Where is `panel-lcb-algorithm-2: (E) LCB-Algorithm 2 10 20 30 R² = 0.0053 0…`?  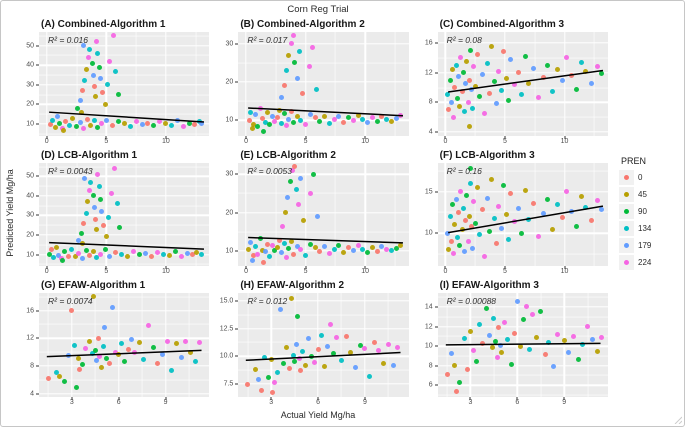 panel-lcb-algorithm-2: (E) LCB-Algorithm 2 10 20 30 R² = 0.0053 0… is located at coordinates (315, 213).